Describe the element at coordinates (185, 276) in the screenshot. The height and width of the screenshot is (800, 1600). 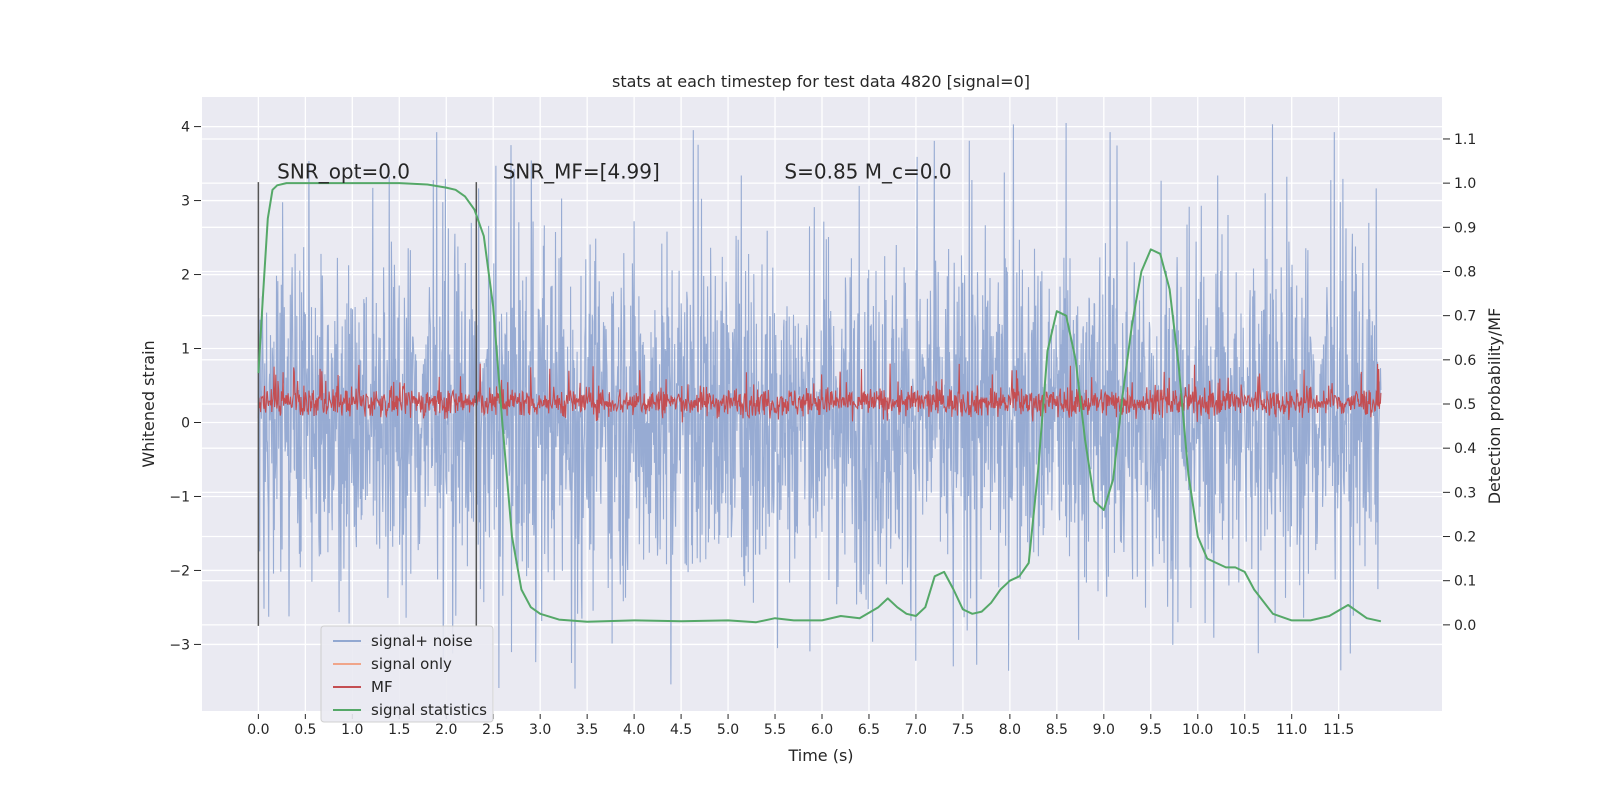
I see `y-tick-label: 2` at that location.